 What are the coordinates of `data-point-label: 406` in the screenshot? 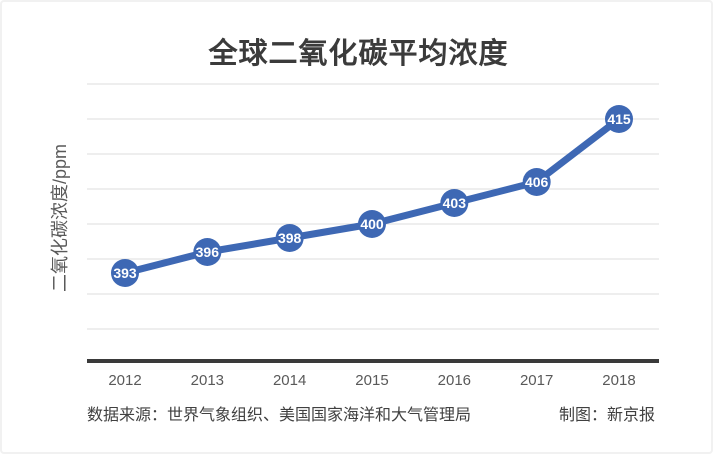 It's located at (537, 182).